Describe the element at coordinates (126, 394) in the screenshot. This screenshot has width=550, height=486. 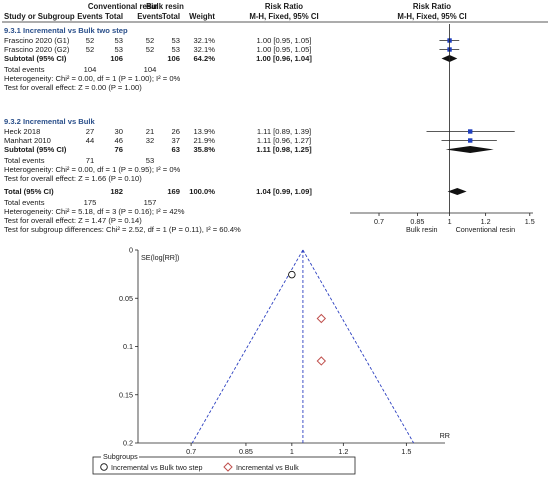
I see `funnel-y-tick-label: 0.15` at that location.